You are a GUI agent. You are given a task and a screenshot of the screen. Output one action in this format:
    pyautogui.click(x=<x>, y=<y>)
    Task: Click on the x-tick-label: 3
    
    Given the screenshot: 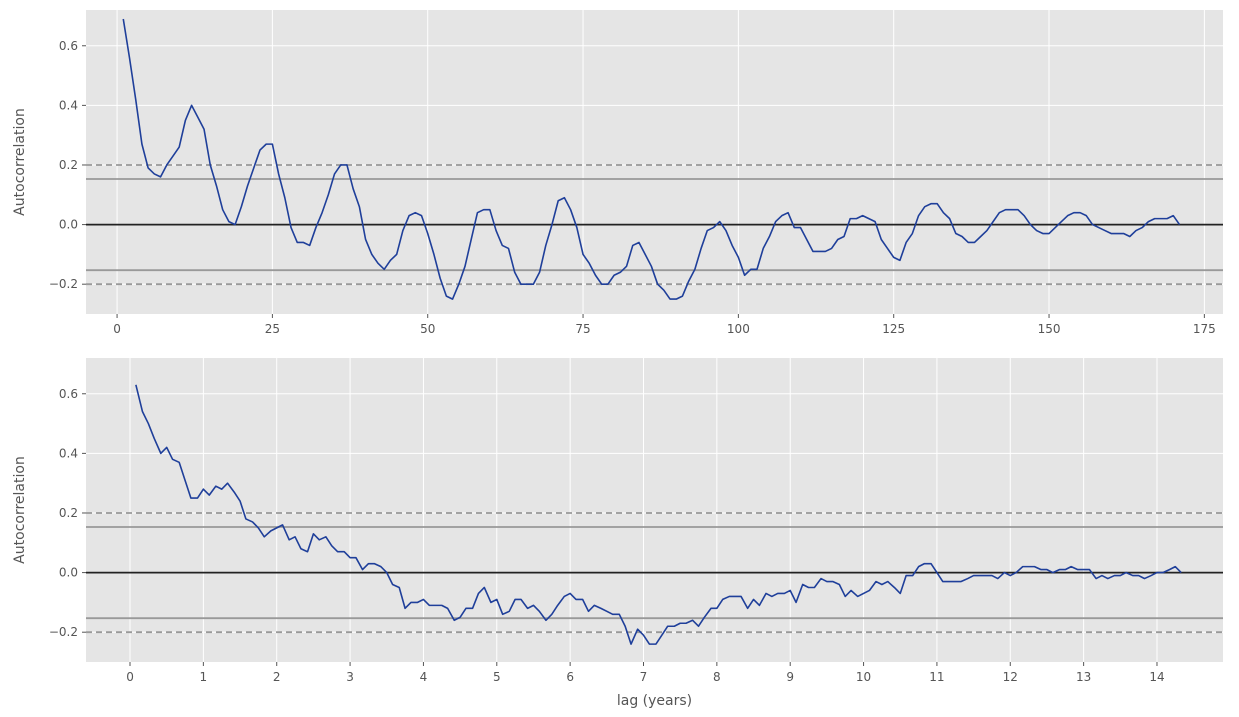 What is the action you would take?
    pyautogui.click(x=350, y=677)
    